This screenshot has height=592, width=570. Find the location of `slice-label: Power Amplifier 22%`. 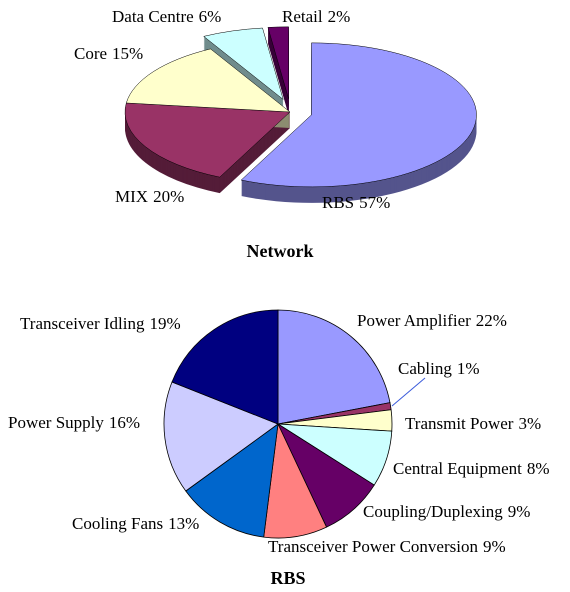

slice-label: Power Amplifier 22% is located at coordinates (432, 320).